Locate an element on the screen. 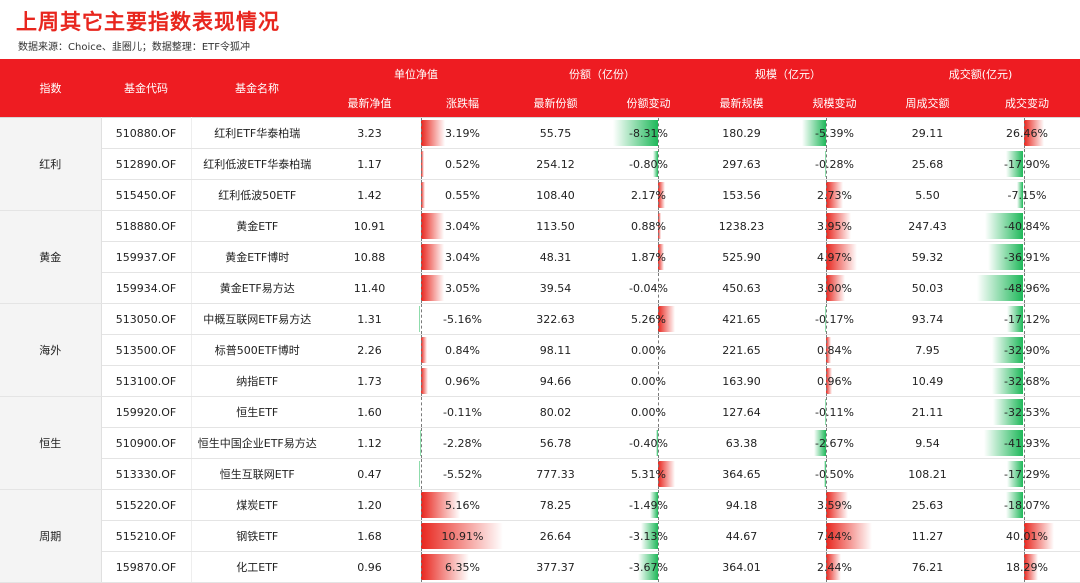 Image resolution: width=1080 pixels, height=583 pixels. share-chg-value: -3.67% is located at coordinates (648, 567).